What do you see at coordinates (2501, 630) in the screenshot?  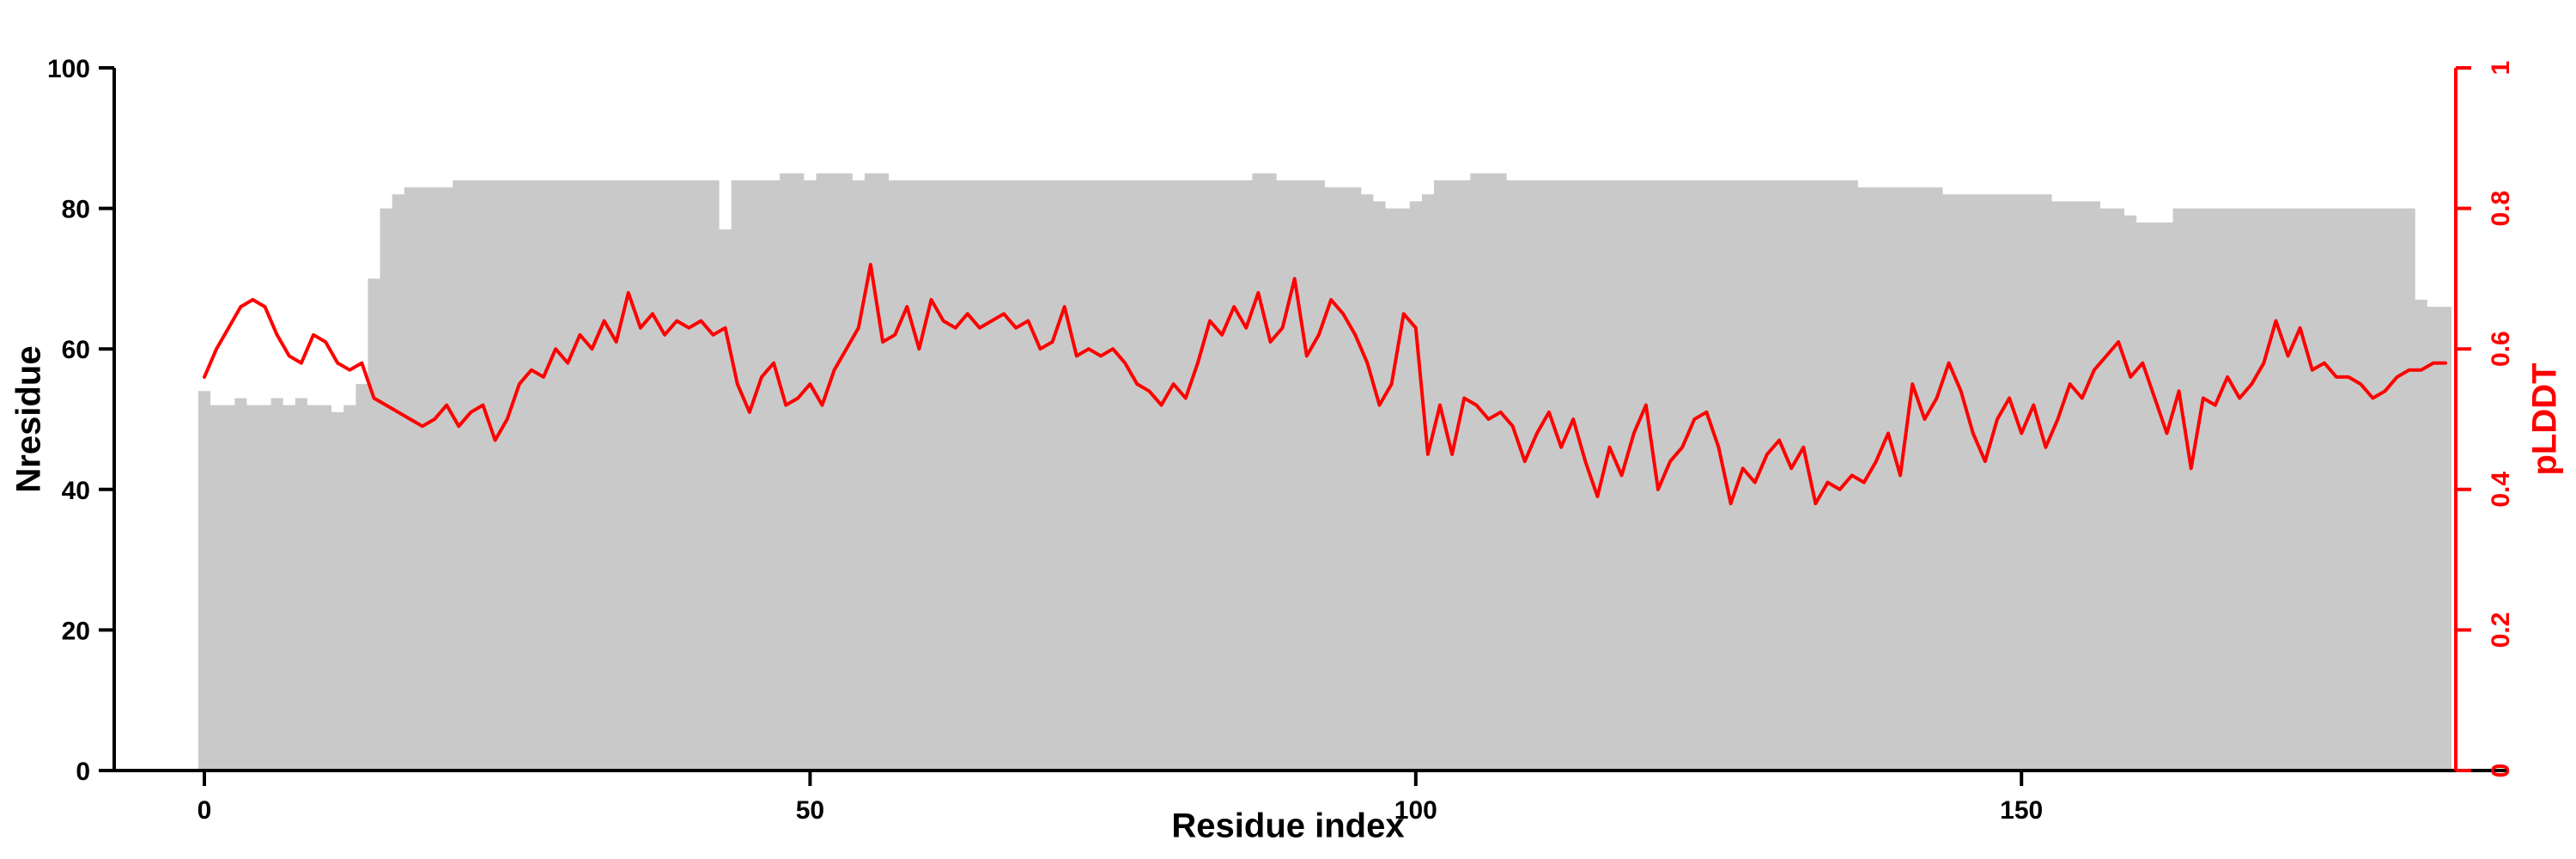 I see `right-axis-tick-label: 0.2` at bounding box center [2501, 630].